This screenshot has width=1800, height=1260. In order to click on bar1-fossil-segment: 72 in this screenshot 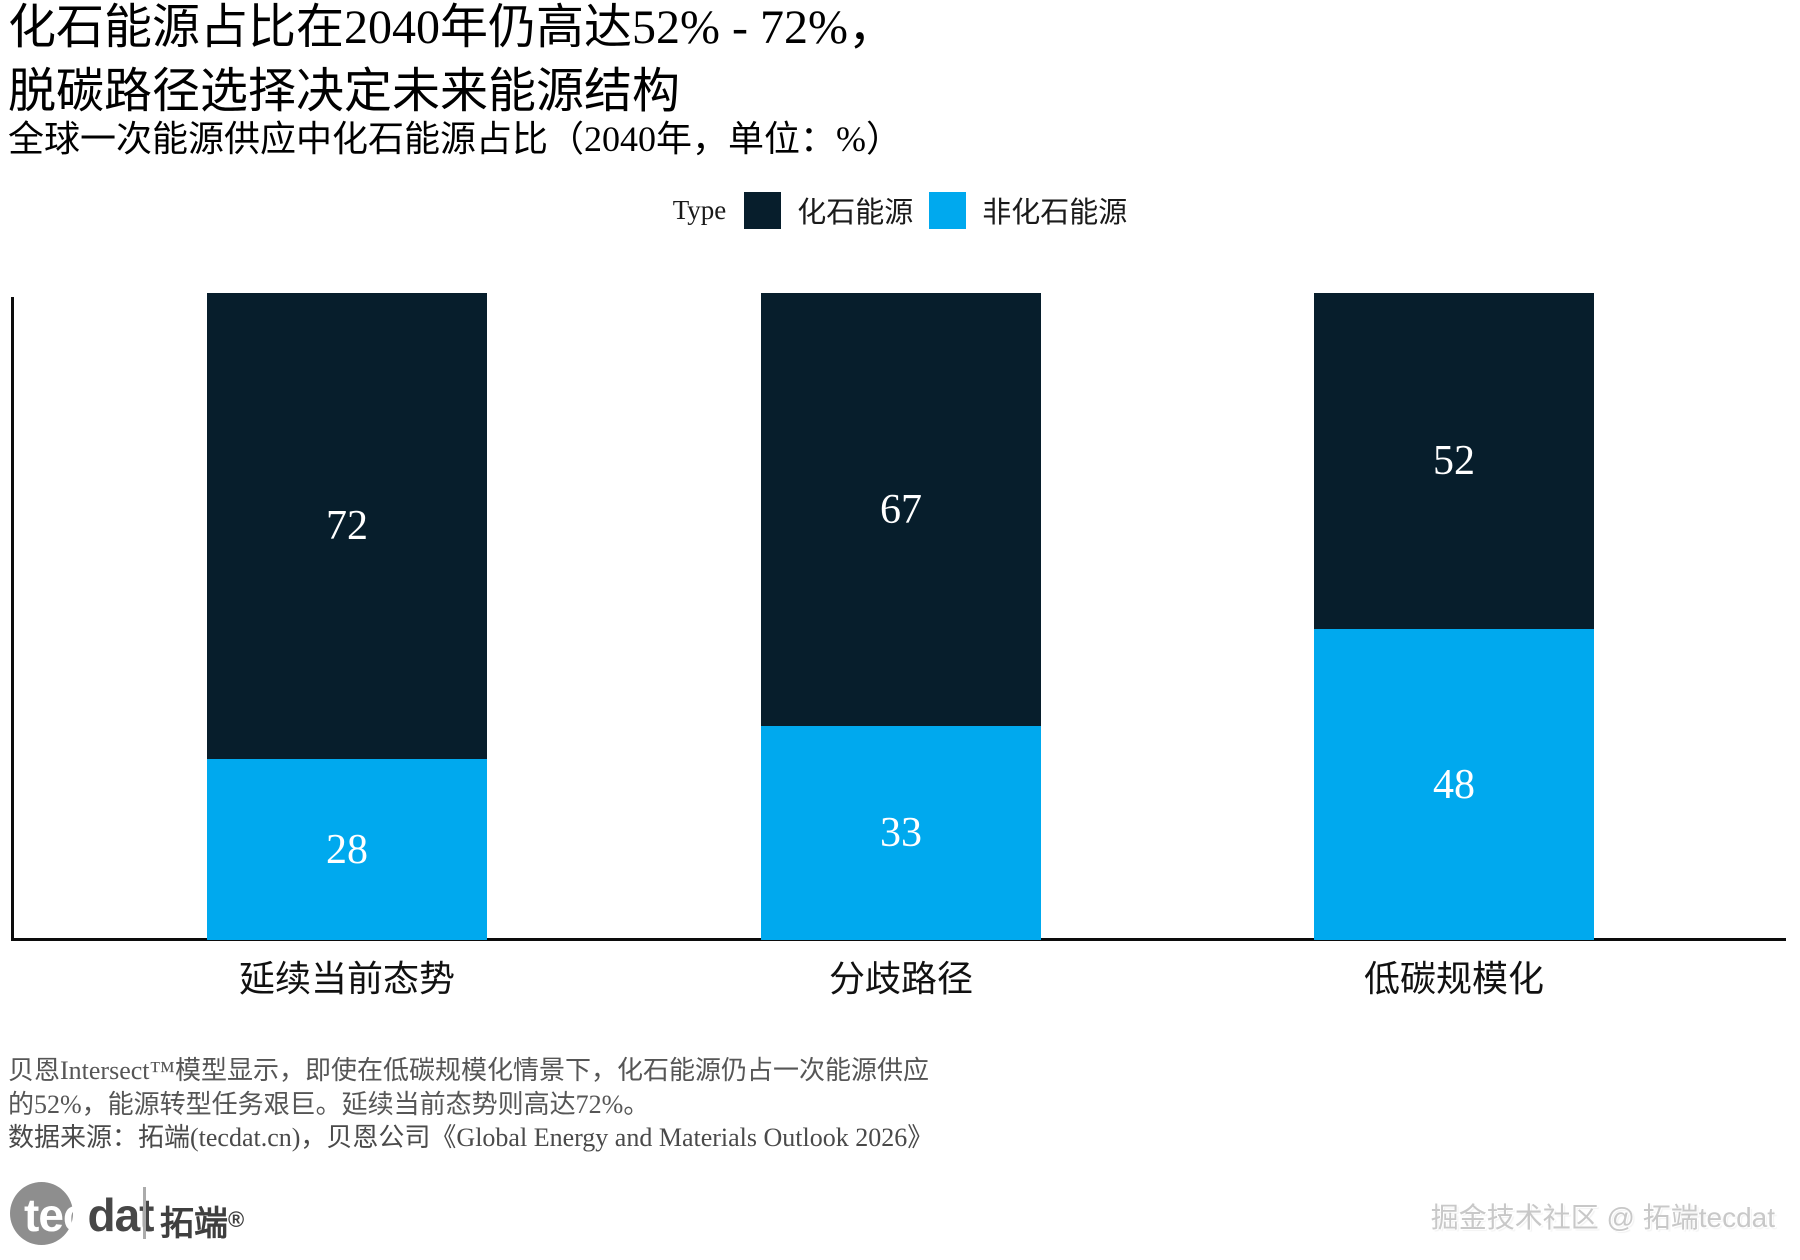, I will do `click(347, 526)`.